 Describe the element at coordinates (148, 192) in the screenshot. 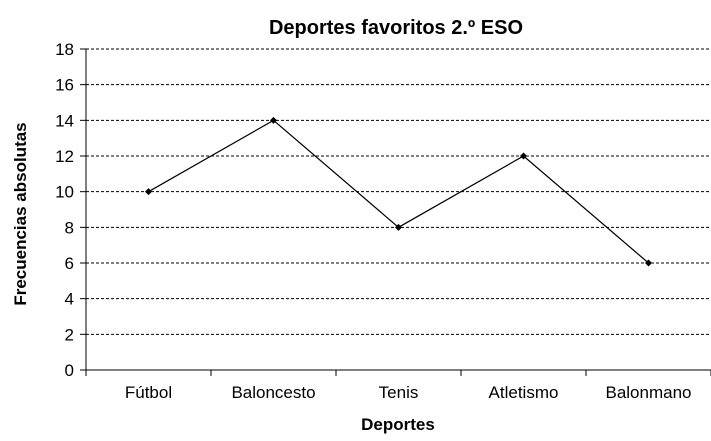

I see `data-point-futbol` at that location.